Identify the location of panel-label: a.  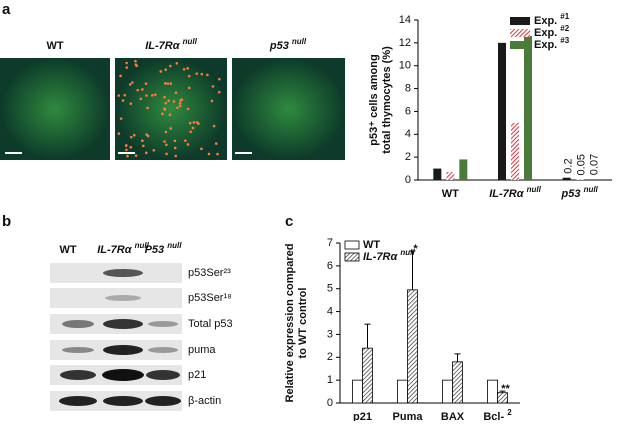
(6, 9).